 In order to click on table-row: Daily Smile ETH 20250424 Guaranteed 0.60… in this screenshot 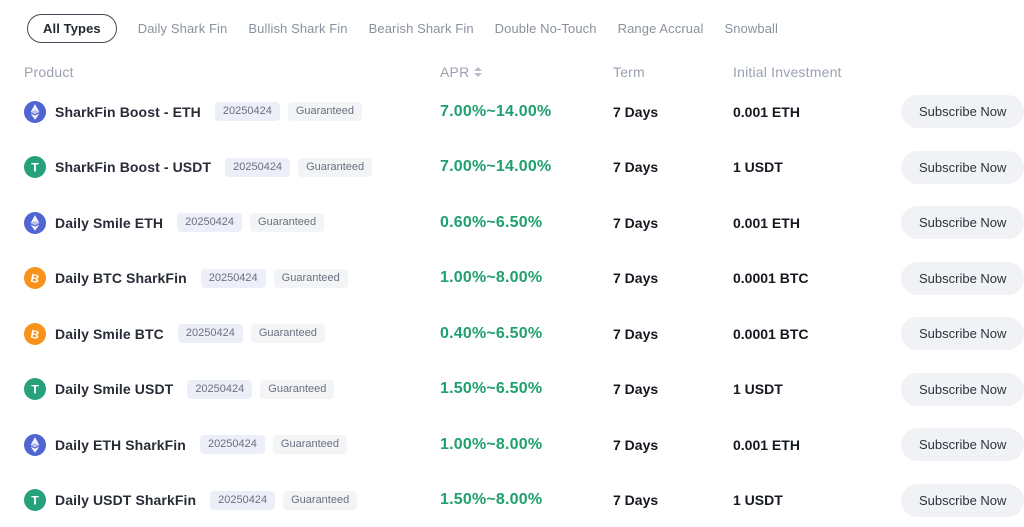, I will do `click(512, 223)`.